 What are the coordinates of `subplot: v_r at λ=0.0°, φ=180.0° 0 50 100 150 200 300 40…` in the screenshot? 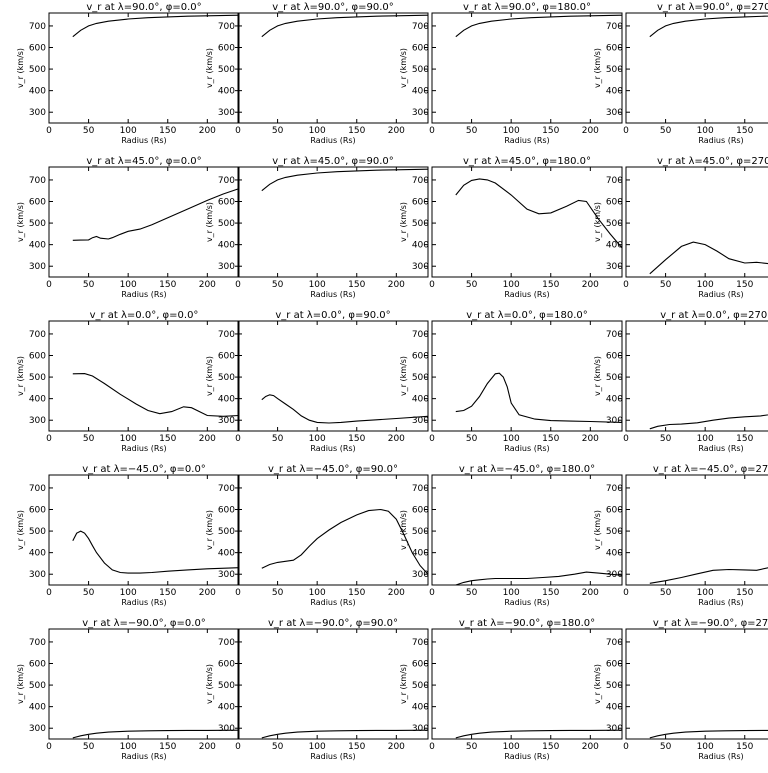 It's located at (511, 381).